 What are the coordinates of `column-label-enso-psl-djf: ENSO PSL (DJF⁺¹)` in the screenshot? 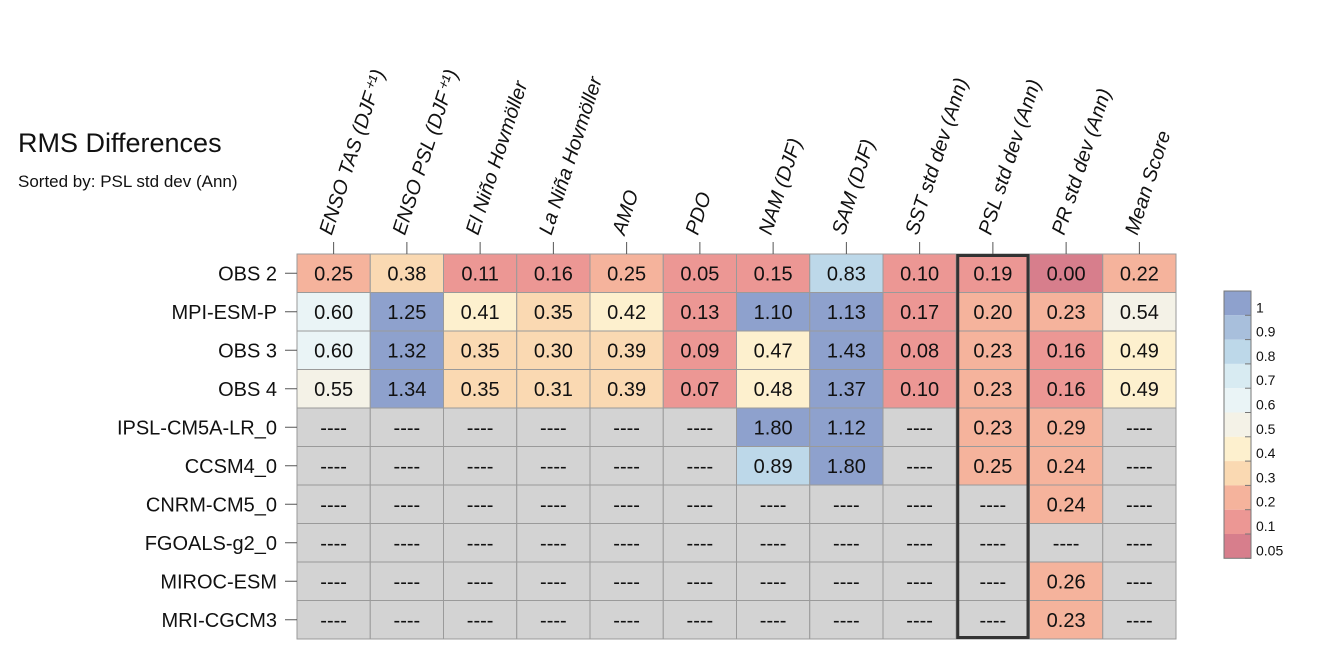 It's located at (426, 152).